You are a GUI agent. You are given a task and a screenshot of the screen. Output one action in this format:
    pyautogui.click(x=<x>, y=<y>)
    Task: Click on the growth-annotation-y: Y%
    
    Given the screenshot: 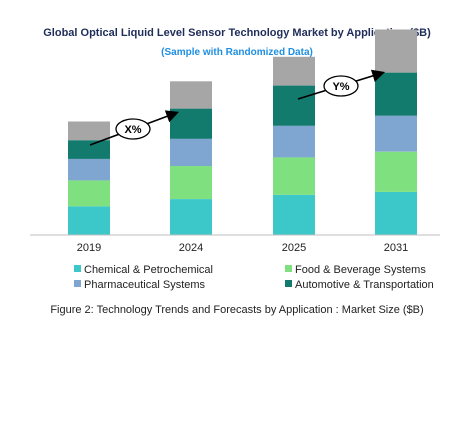 What is the action you would take?
    pyautogui.click(x=341, y=84)
    